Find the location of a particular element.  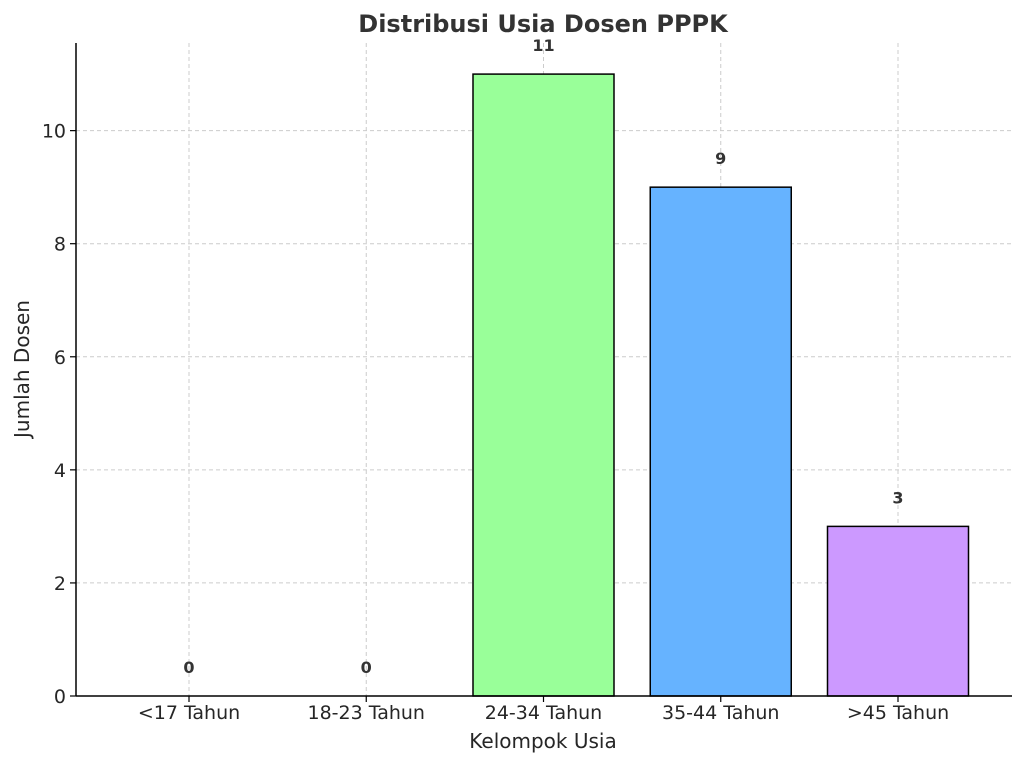

y-tick-label: 10 is located at coordinates (54, 132).